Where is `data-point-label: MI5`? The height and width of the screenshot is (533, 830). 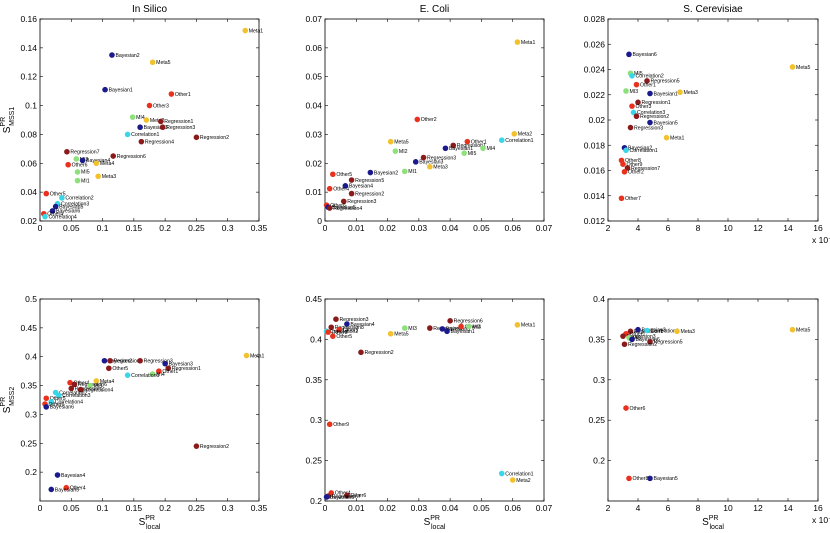 data-point-label: MI5 is located at coordinates (638, 74).